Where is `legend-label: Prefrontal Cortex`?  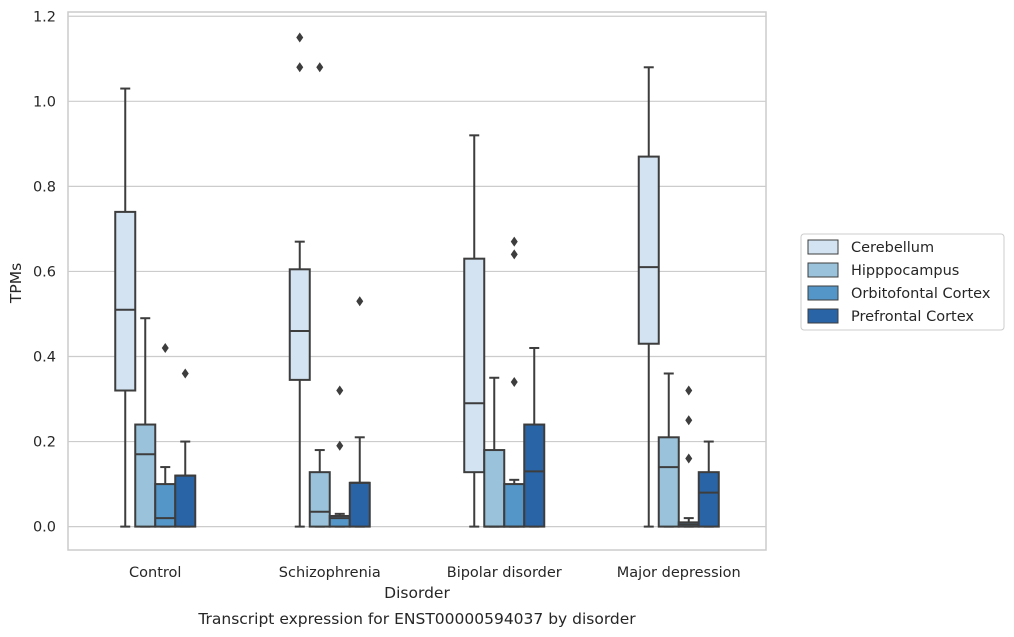
legend-label: Prefrontal Cortex is located at coordinates (912, 317).